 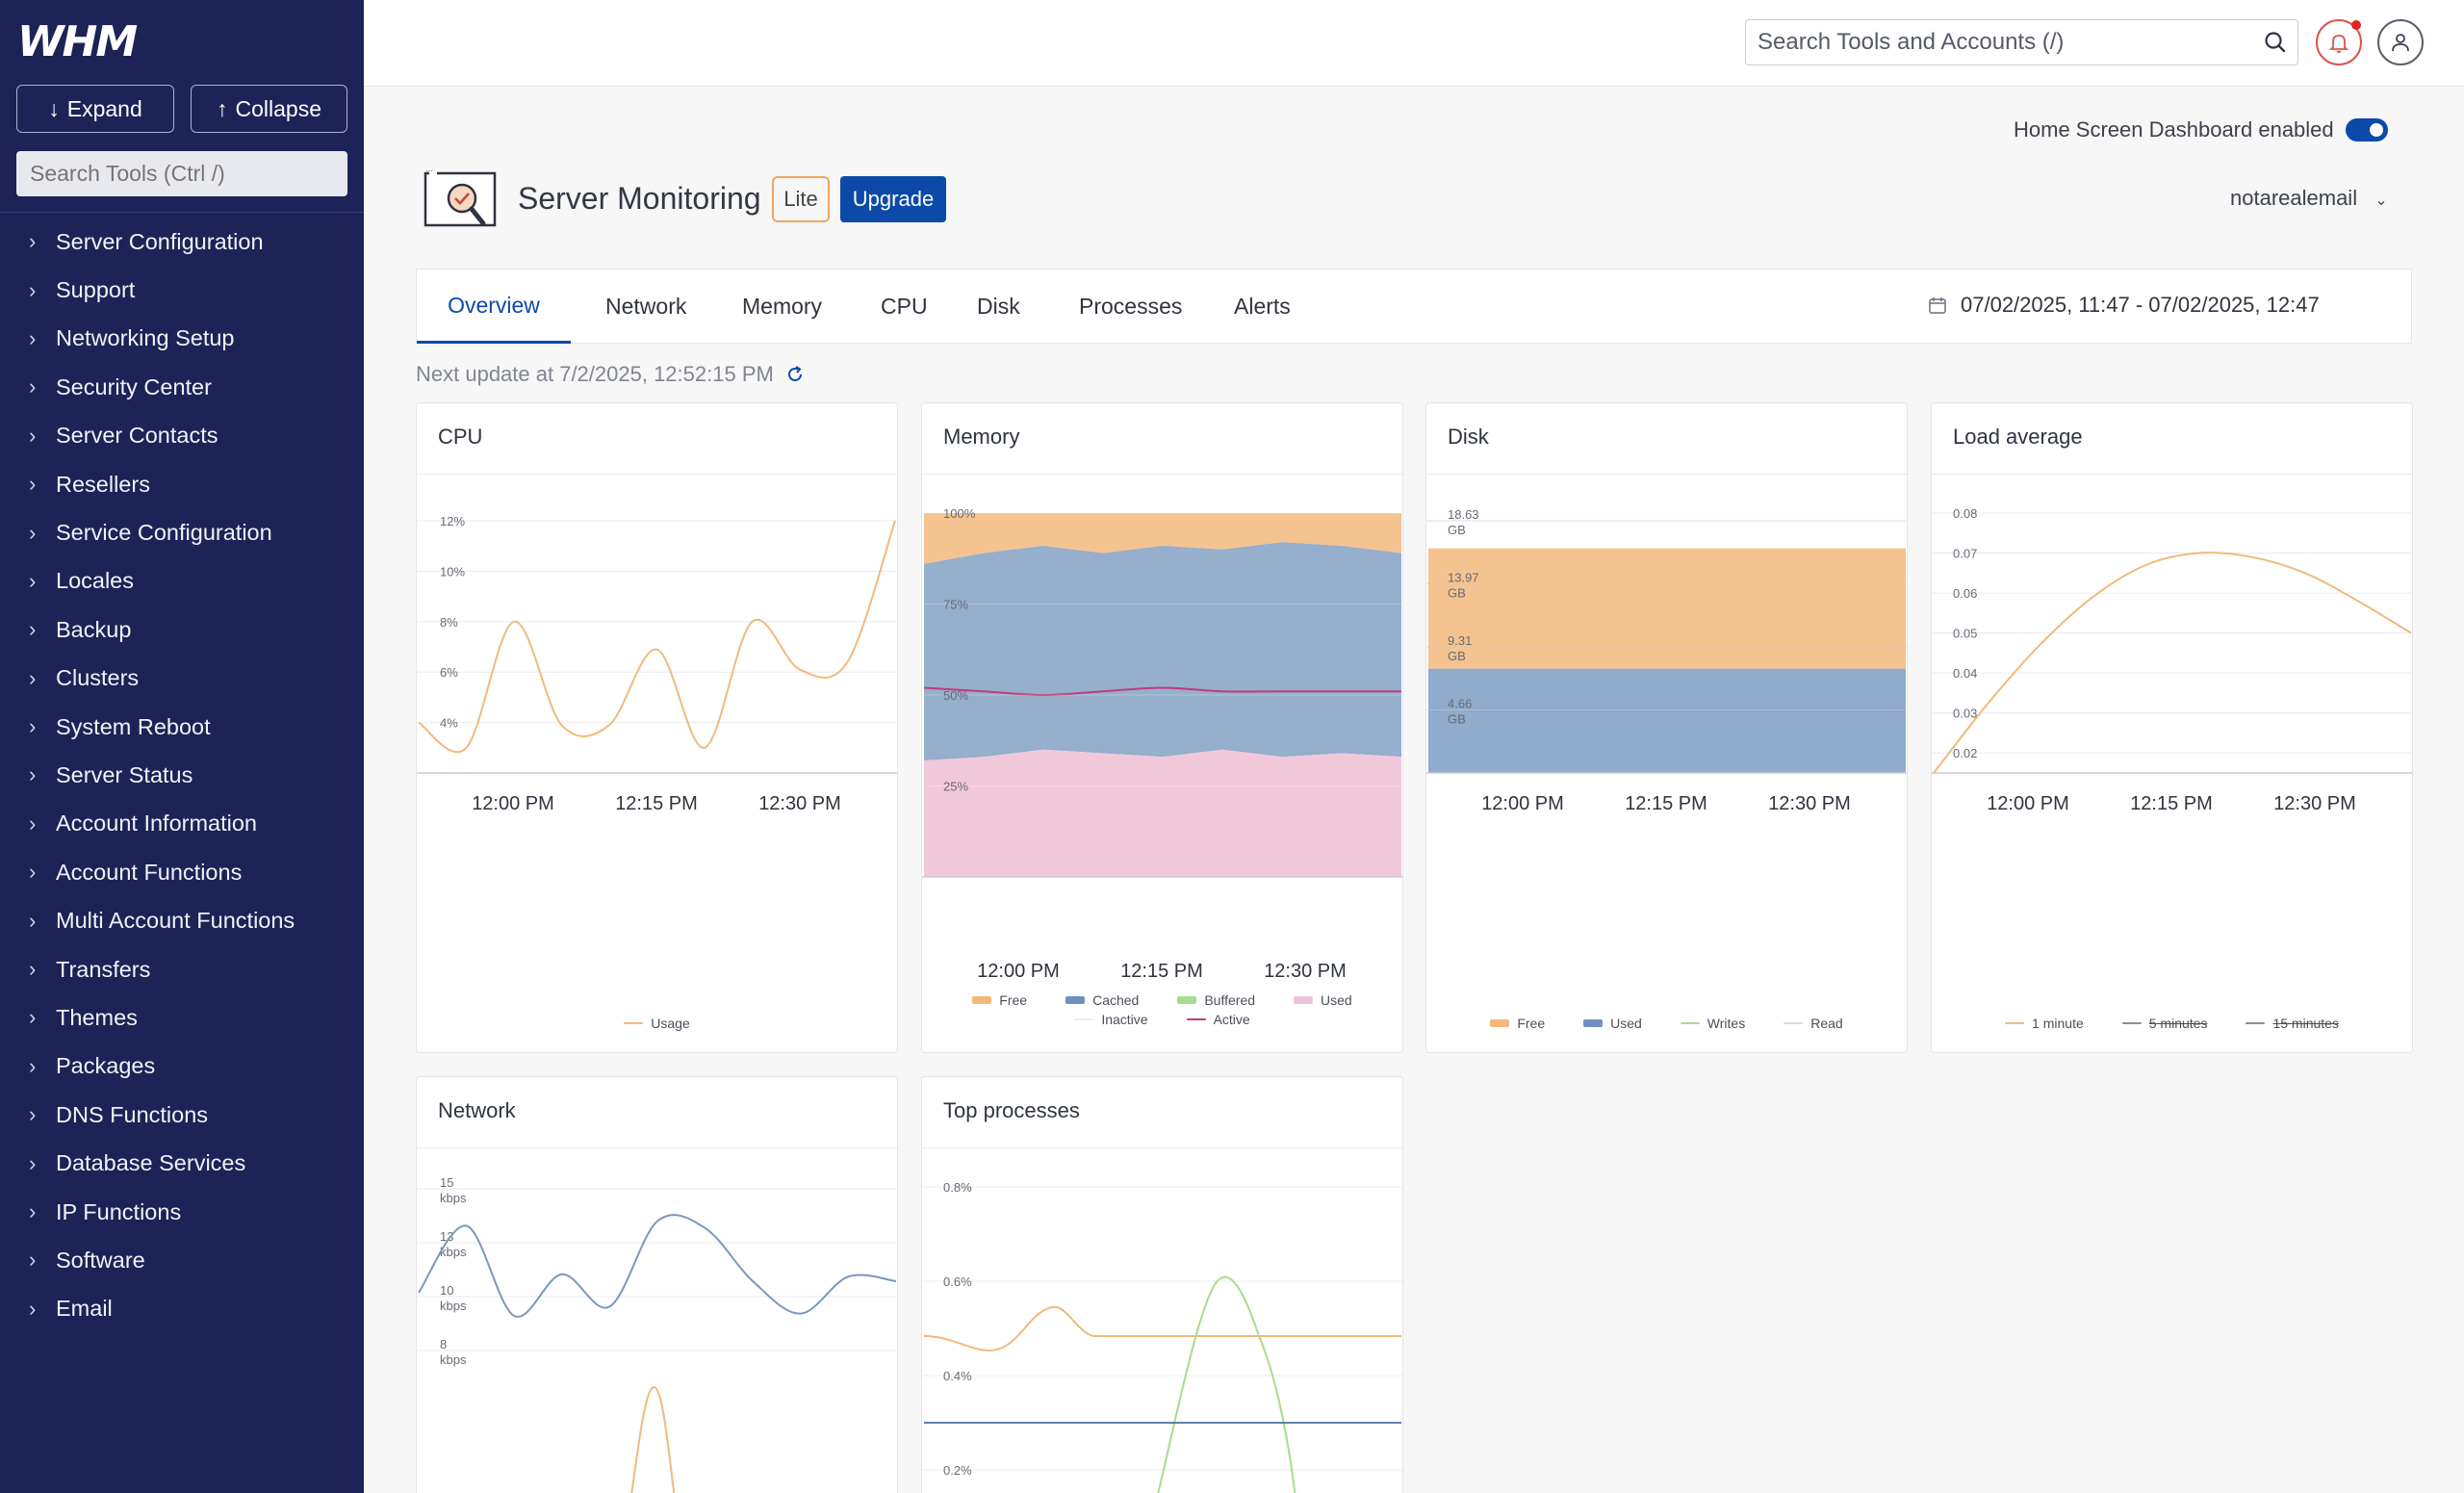 I want to click on sidebar-item-themes: › Themes, so click(x=182, y=1018).